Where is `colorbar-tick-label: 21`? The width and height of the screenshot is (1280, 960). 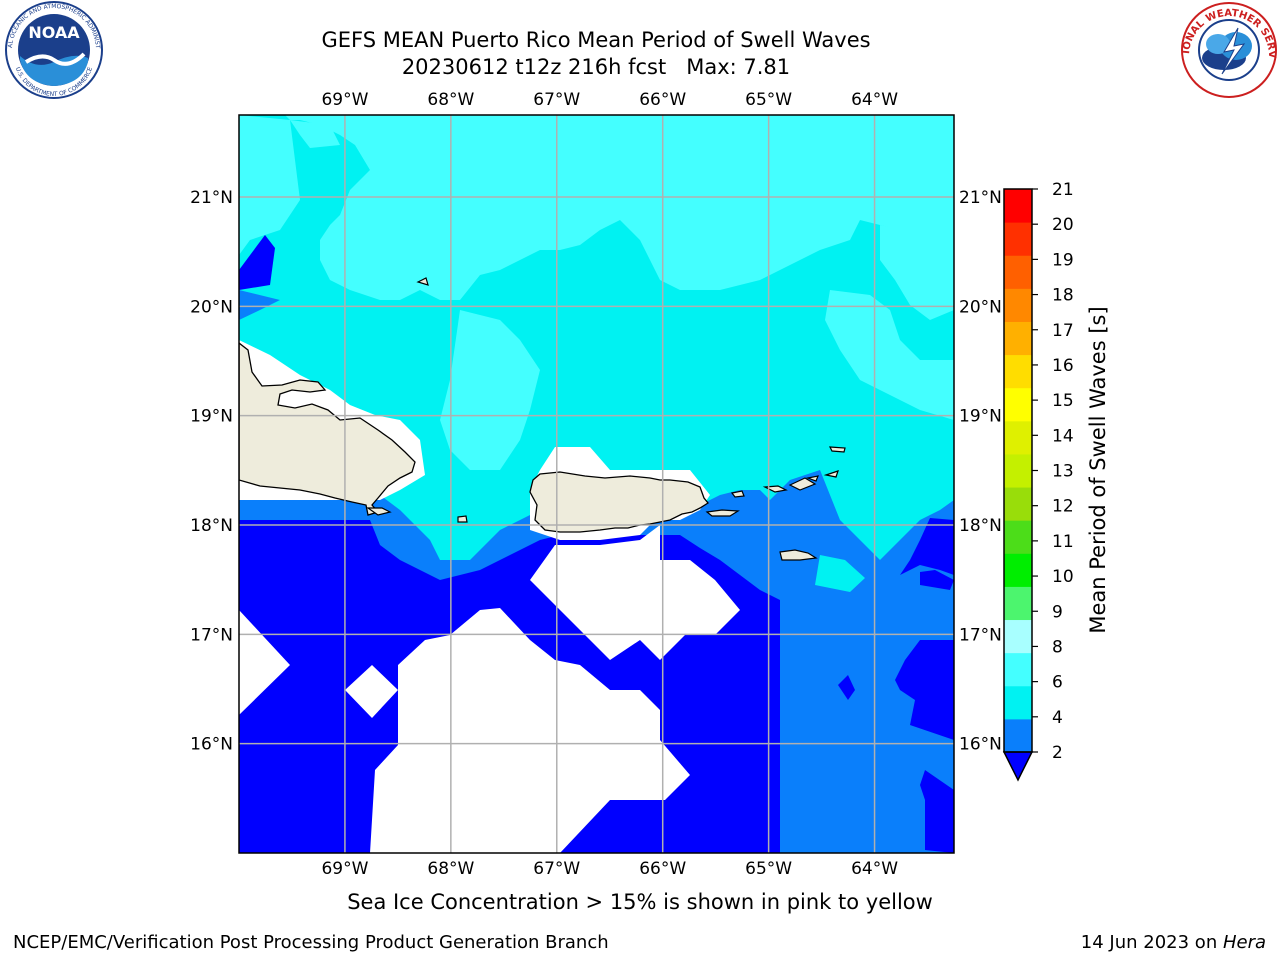
colorbar-tick-label: 21 is located at coordinates (1063, 190).